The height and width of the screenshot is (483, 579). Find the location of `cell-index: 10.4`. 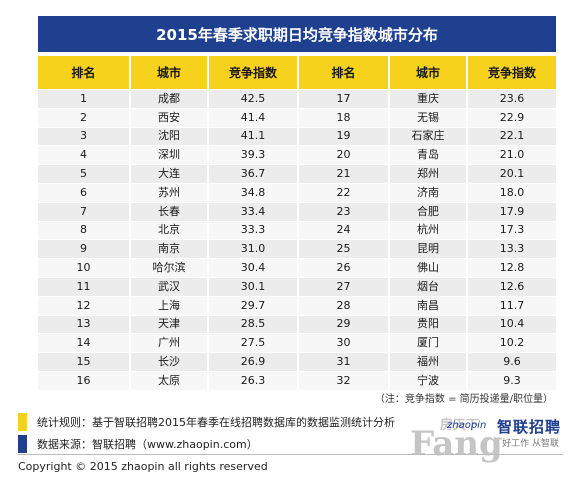

cell-index: 10.4 is located at coordinates (511, 324).